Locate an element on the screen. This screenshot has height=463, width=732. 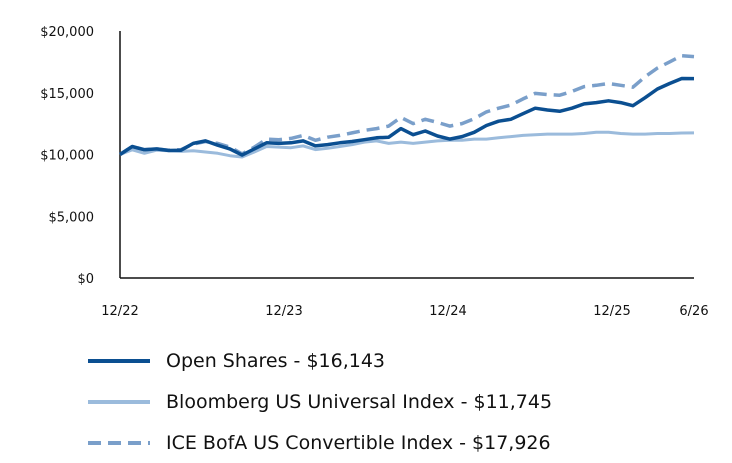
legend-swatch-ice-bofa is located at coordinates (119, 442).